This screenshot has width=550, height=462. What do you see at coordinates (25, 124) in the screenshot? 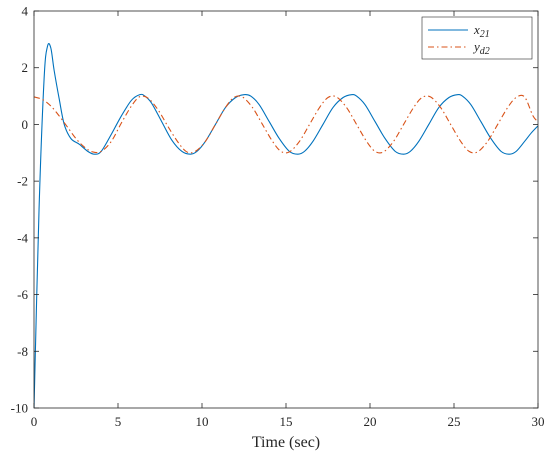
I see `y-tick-label: 0` at bounding box center [25, 124].